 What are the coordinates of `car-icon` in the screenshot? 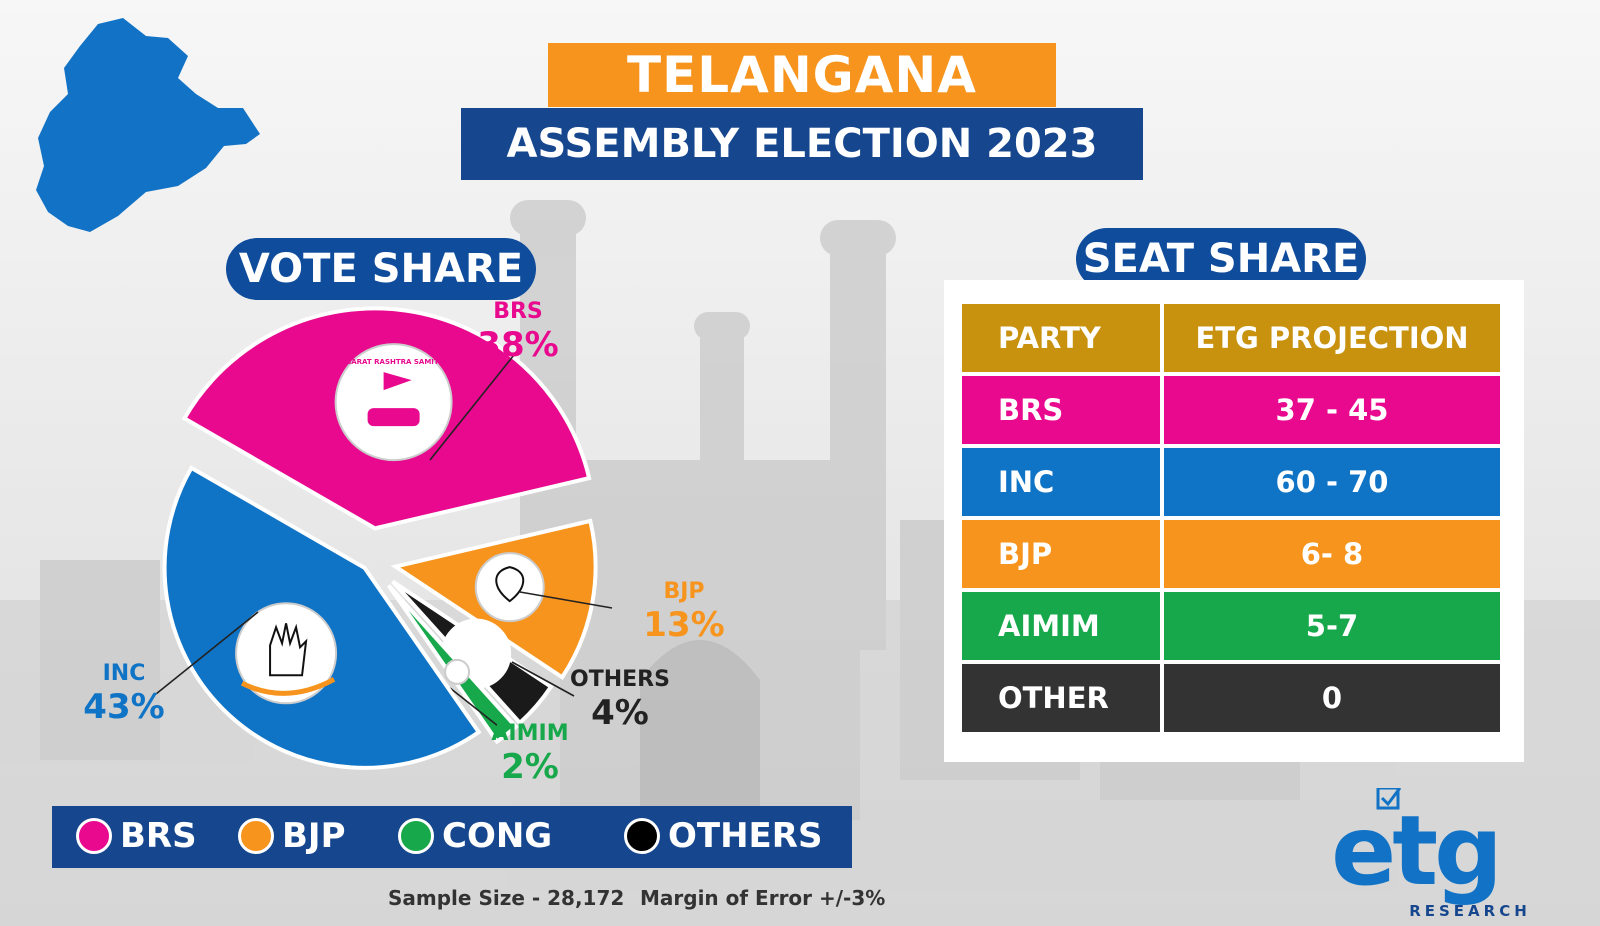 It's located at (393, 417).